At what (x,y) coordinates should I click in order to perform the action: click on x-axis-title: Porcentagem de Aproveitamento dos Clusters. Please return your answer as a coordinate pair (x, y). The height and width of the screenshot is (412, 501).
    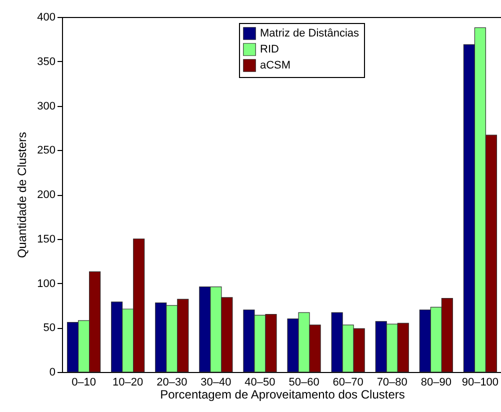
    Looking at the image, I should click on (282, 395).